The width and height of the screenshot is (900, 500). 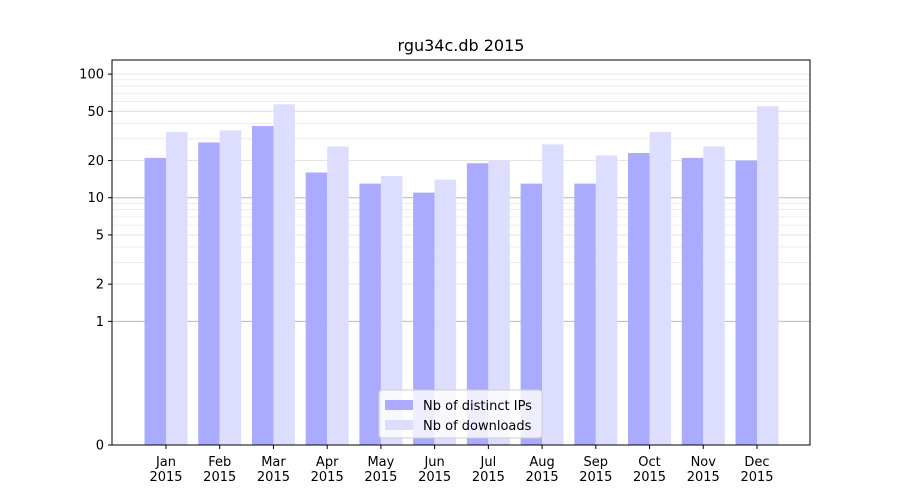 What do you see at coordinates (434, 470) in the screenshot?
I see `x-tick-label: Jun 2015` at bounding box center [434, 470].